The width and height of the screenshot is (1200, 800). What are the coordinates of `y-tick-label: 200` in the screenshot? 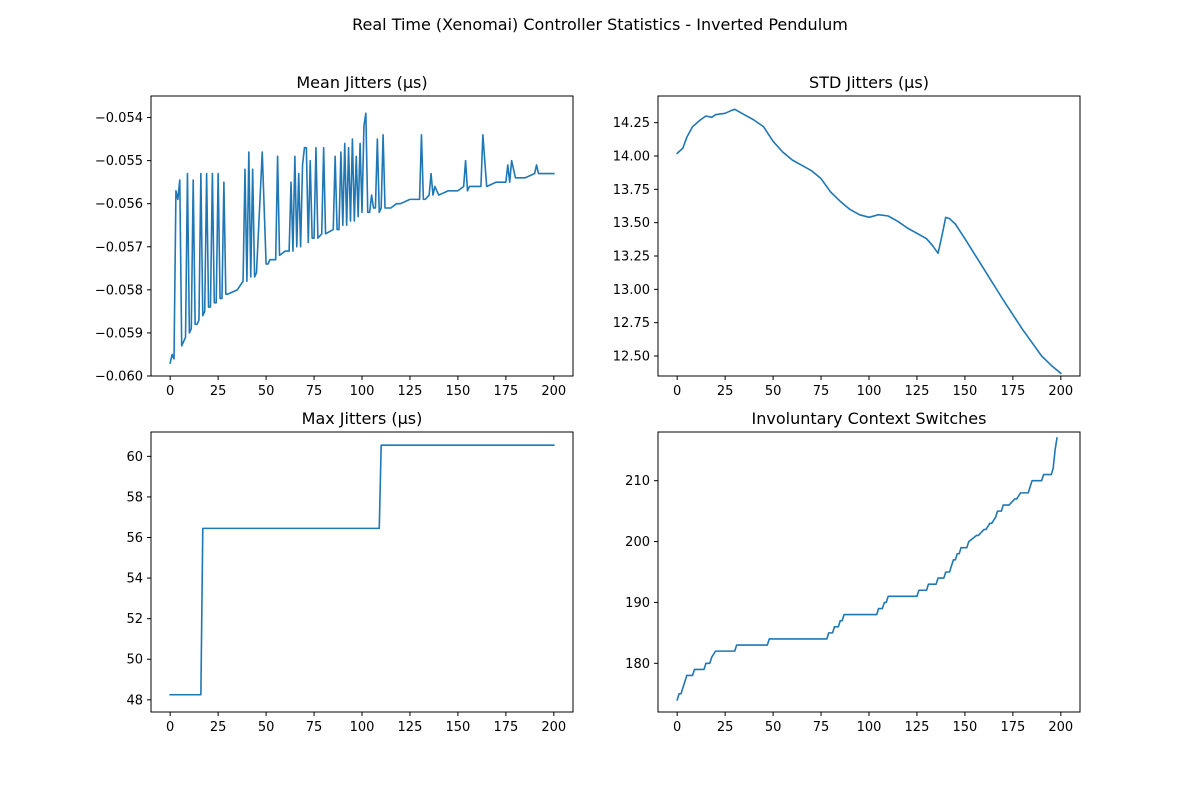 It's located at (637, 542).